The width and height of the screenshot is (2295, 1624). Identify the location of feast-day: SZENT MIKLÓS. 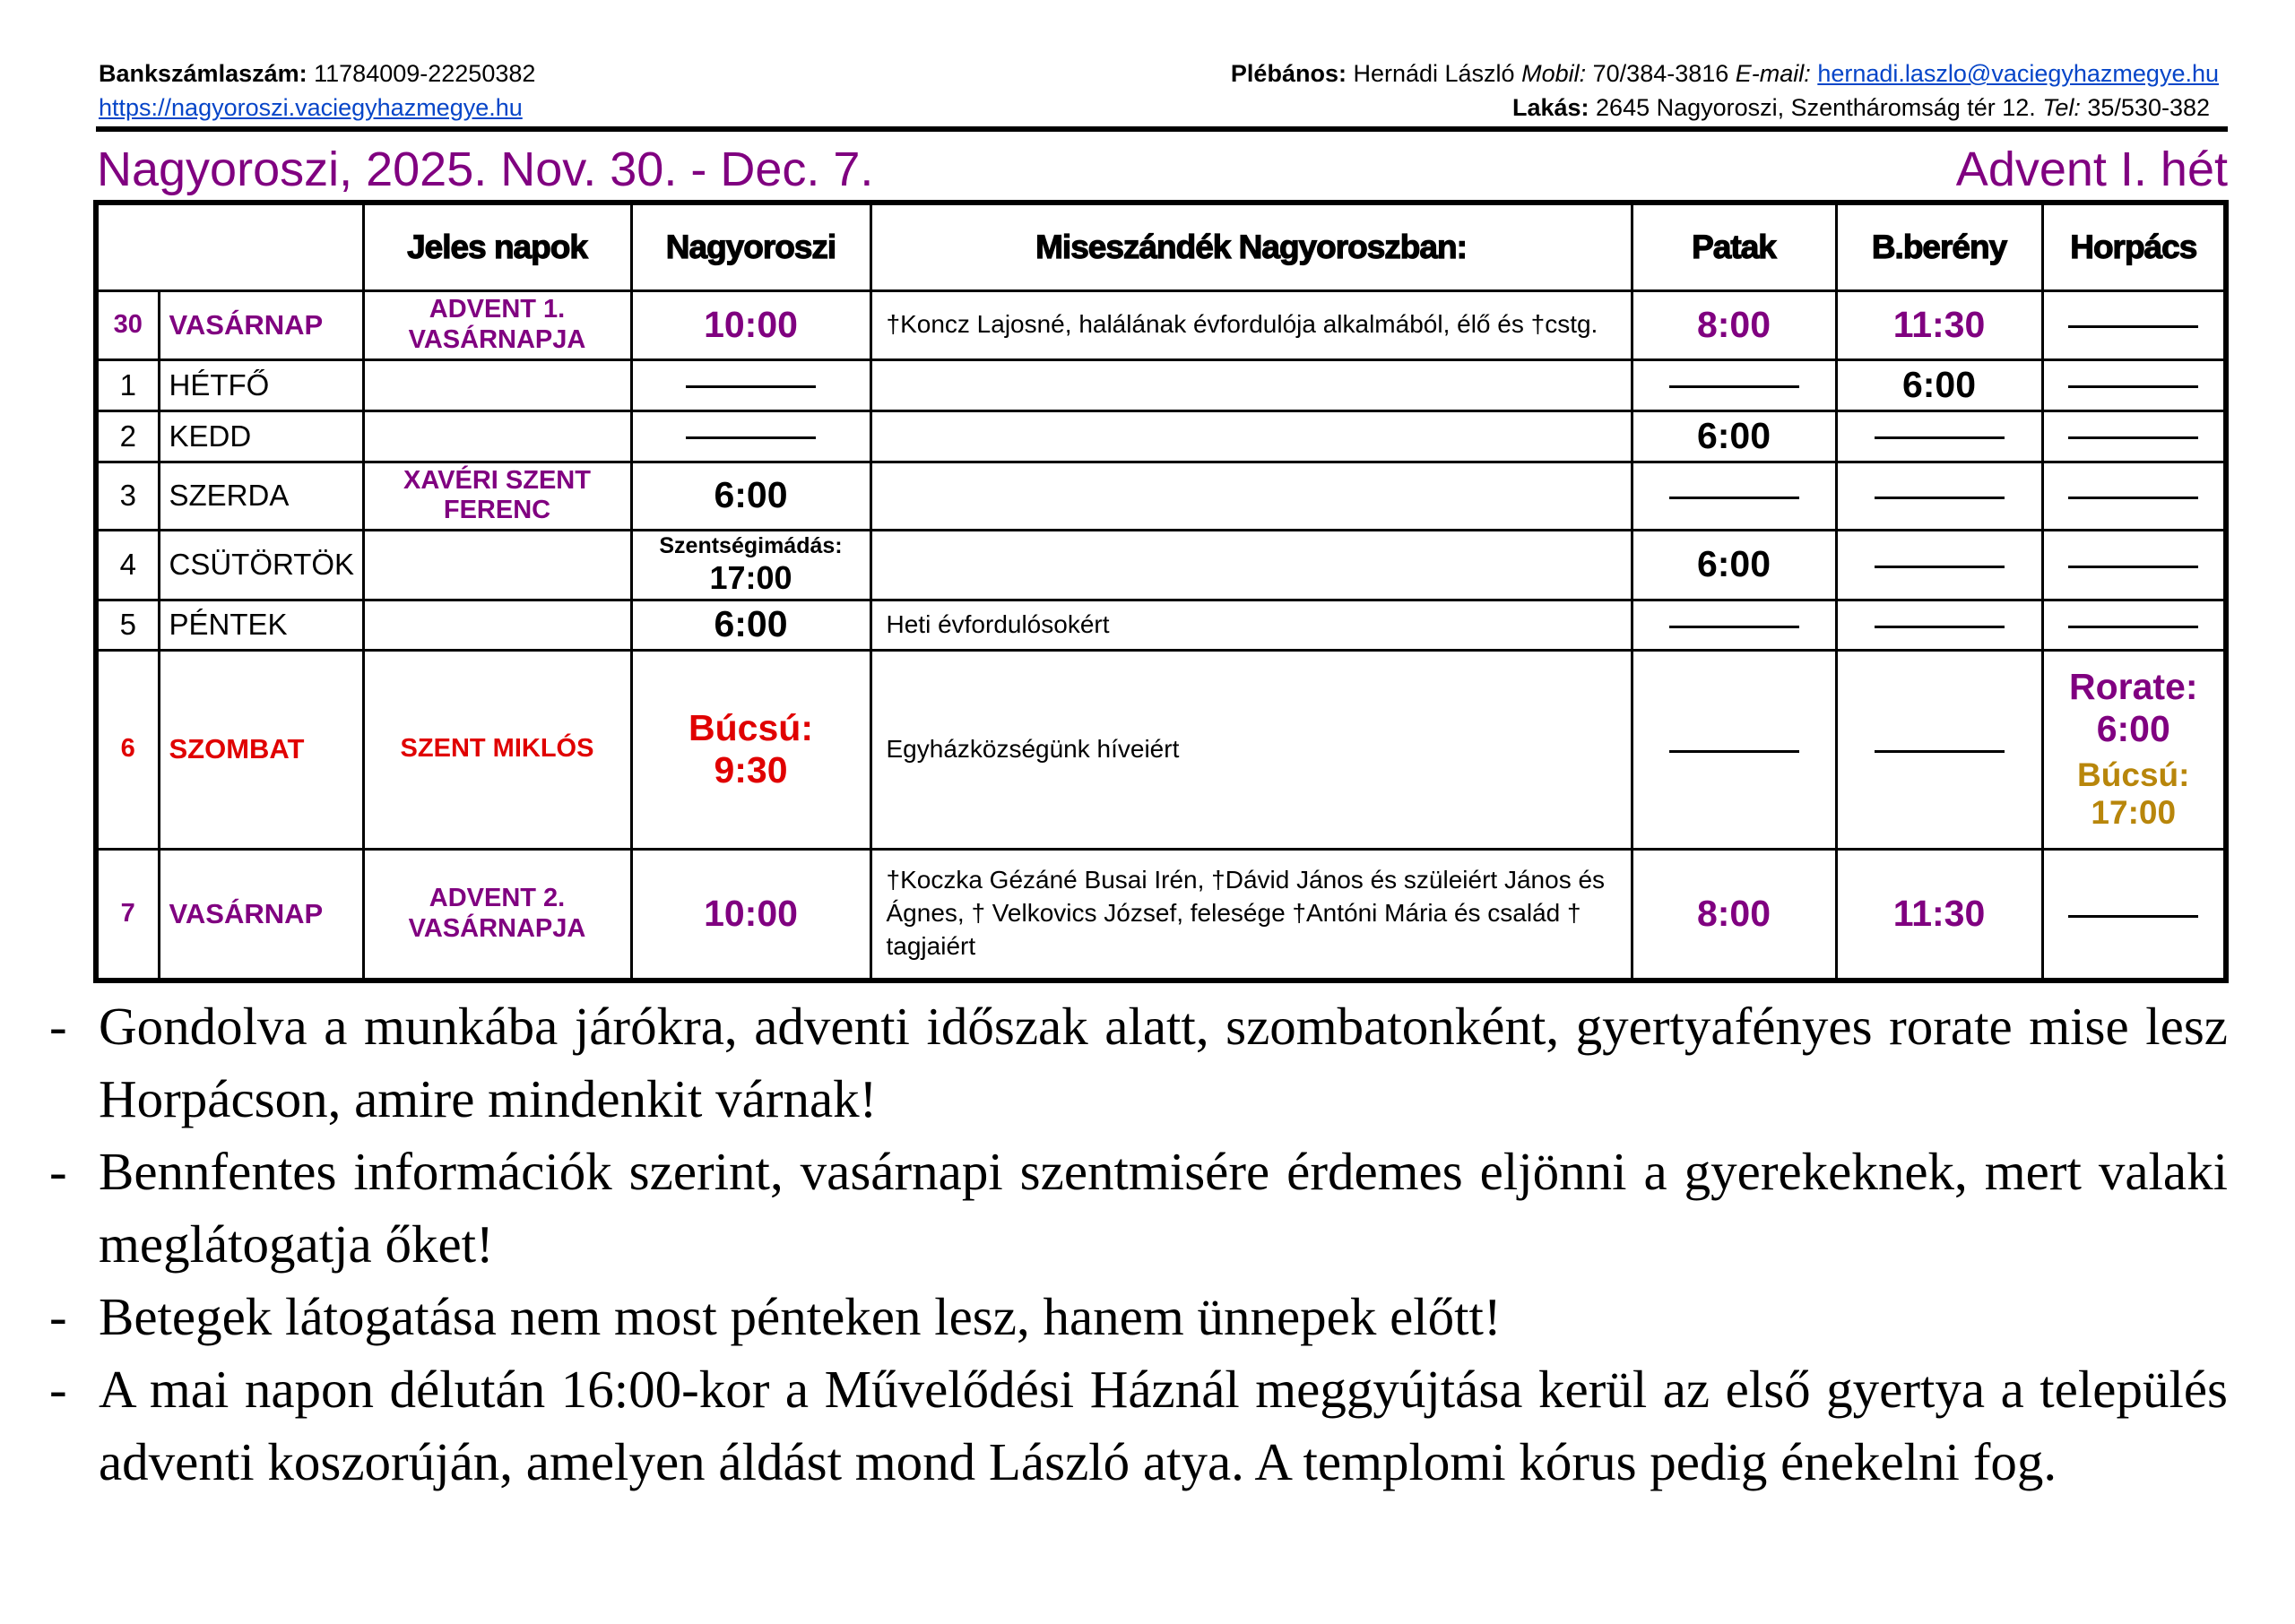
(497, 749).